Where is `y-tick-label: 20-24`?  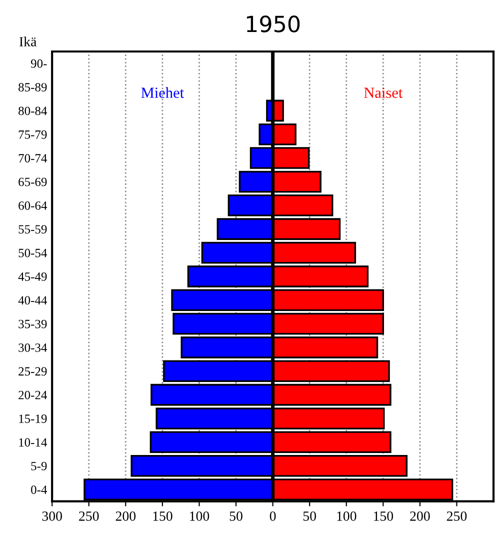 y-tick-label: 20-24 is located at coordinates (33, 395).